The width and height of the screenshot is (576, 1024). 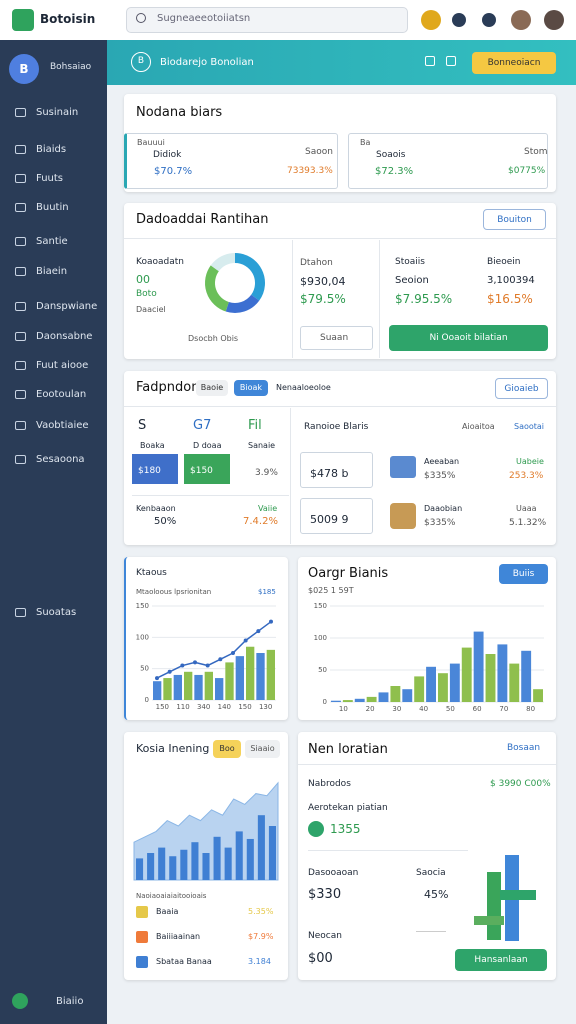 I want to click on cta-button: Hansanlaan, so click(x=501, y=960).